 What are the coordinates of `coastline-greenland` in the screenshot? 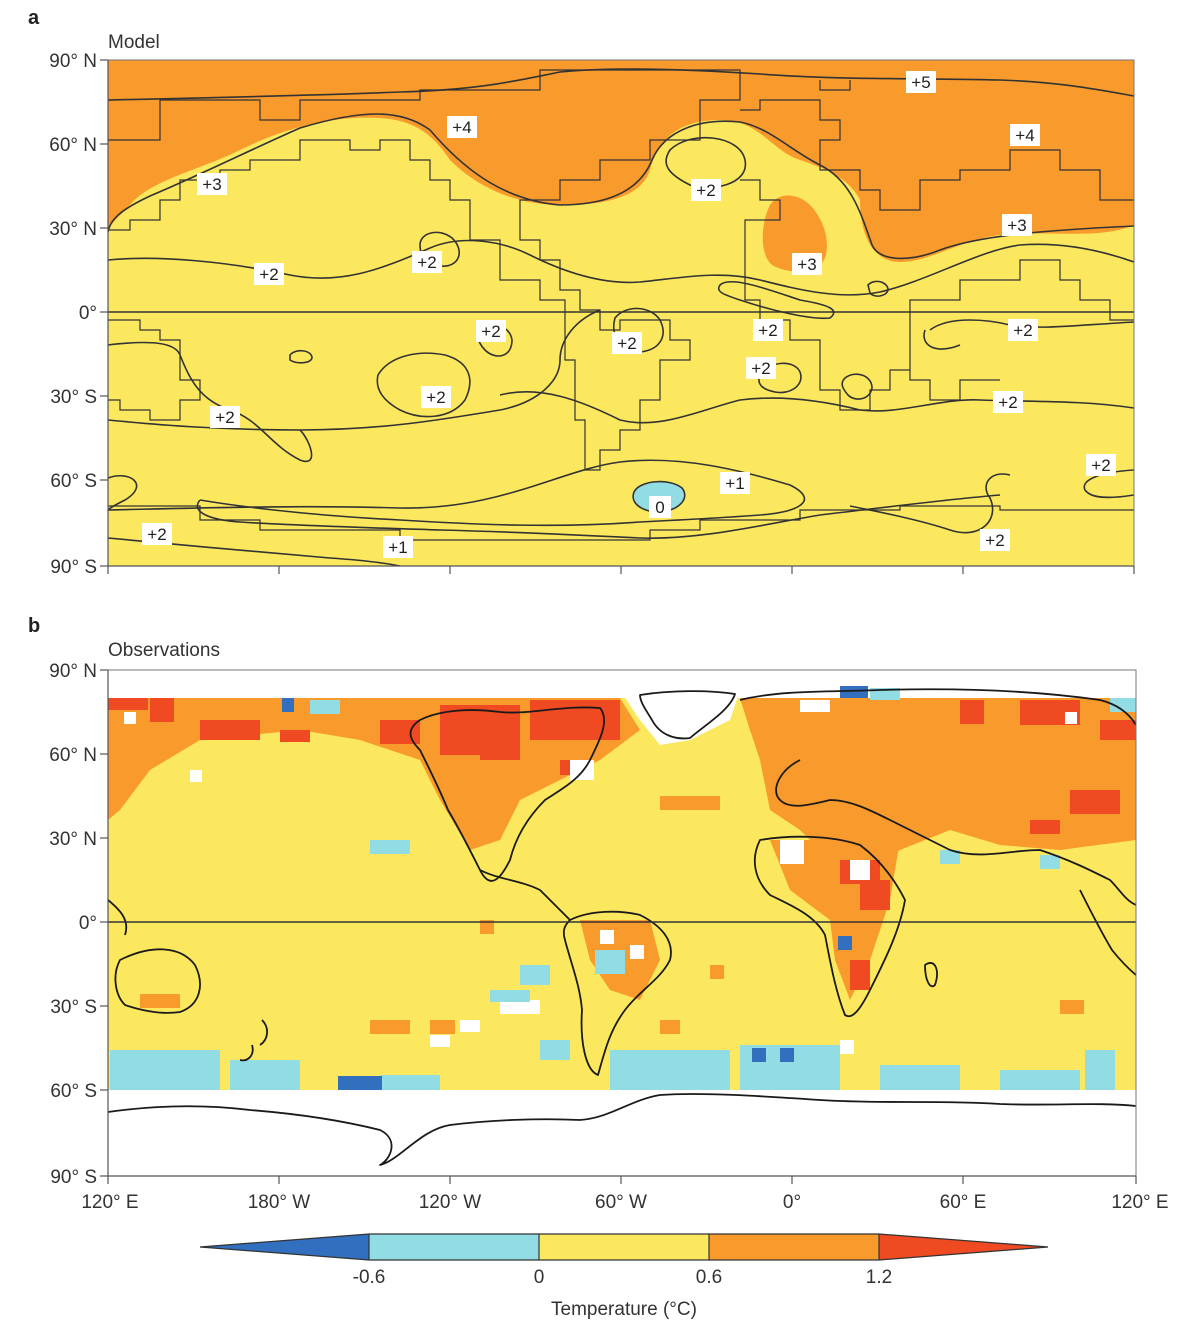 It's located at (687, 715).